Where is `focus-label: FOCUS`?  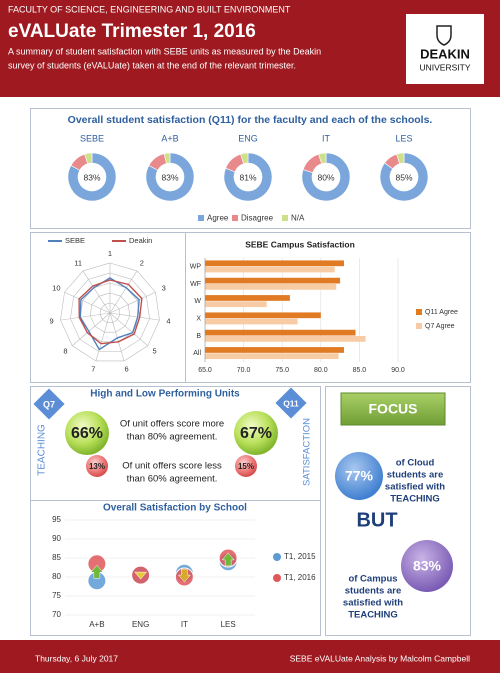 focus-label: FOCUS is located at coordinates (393, 409).